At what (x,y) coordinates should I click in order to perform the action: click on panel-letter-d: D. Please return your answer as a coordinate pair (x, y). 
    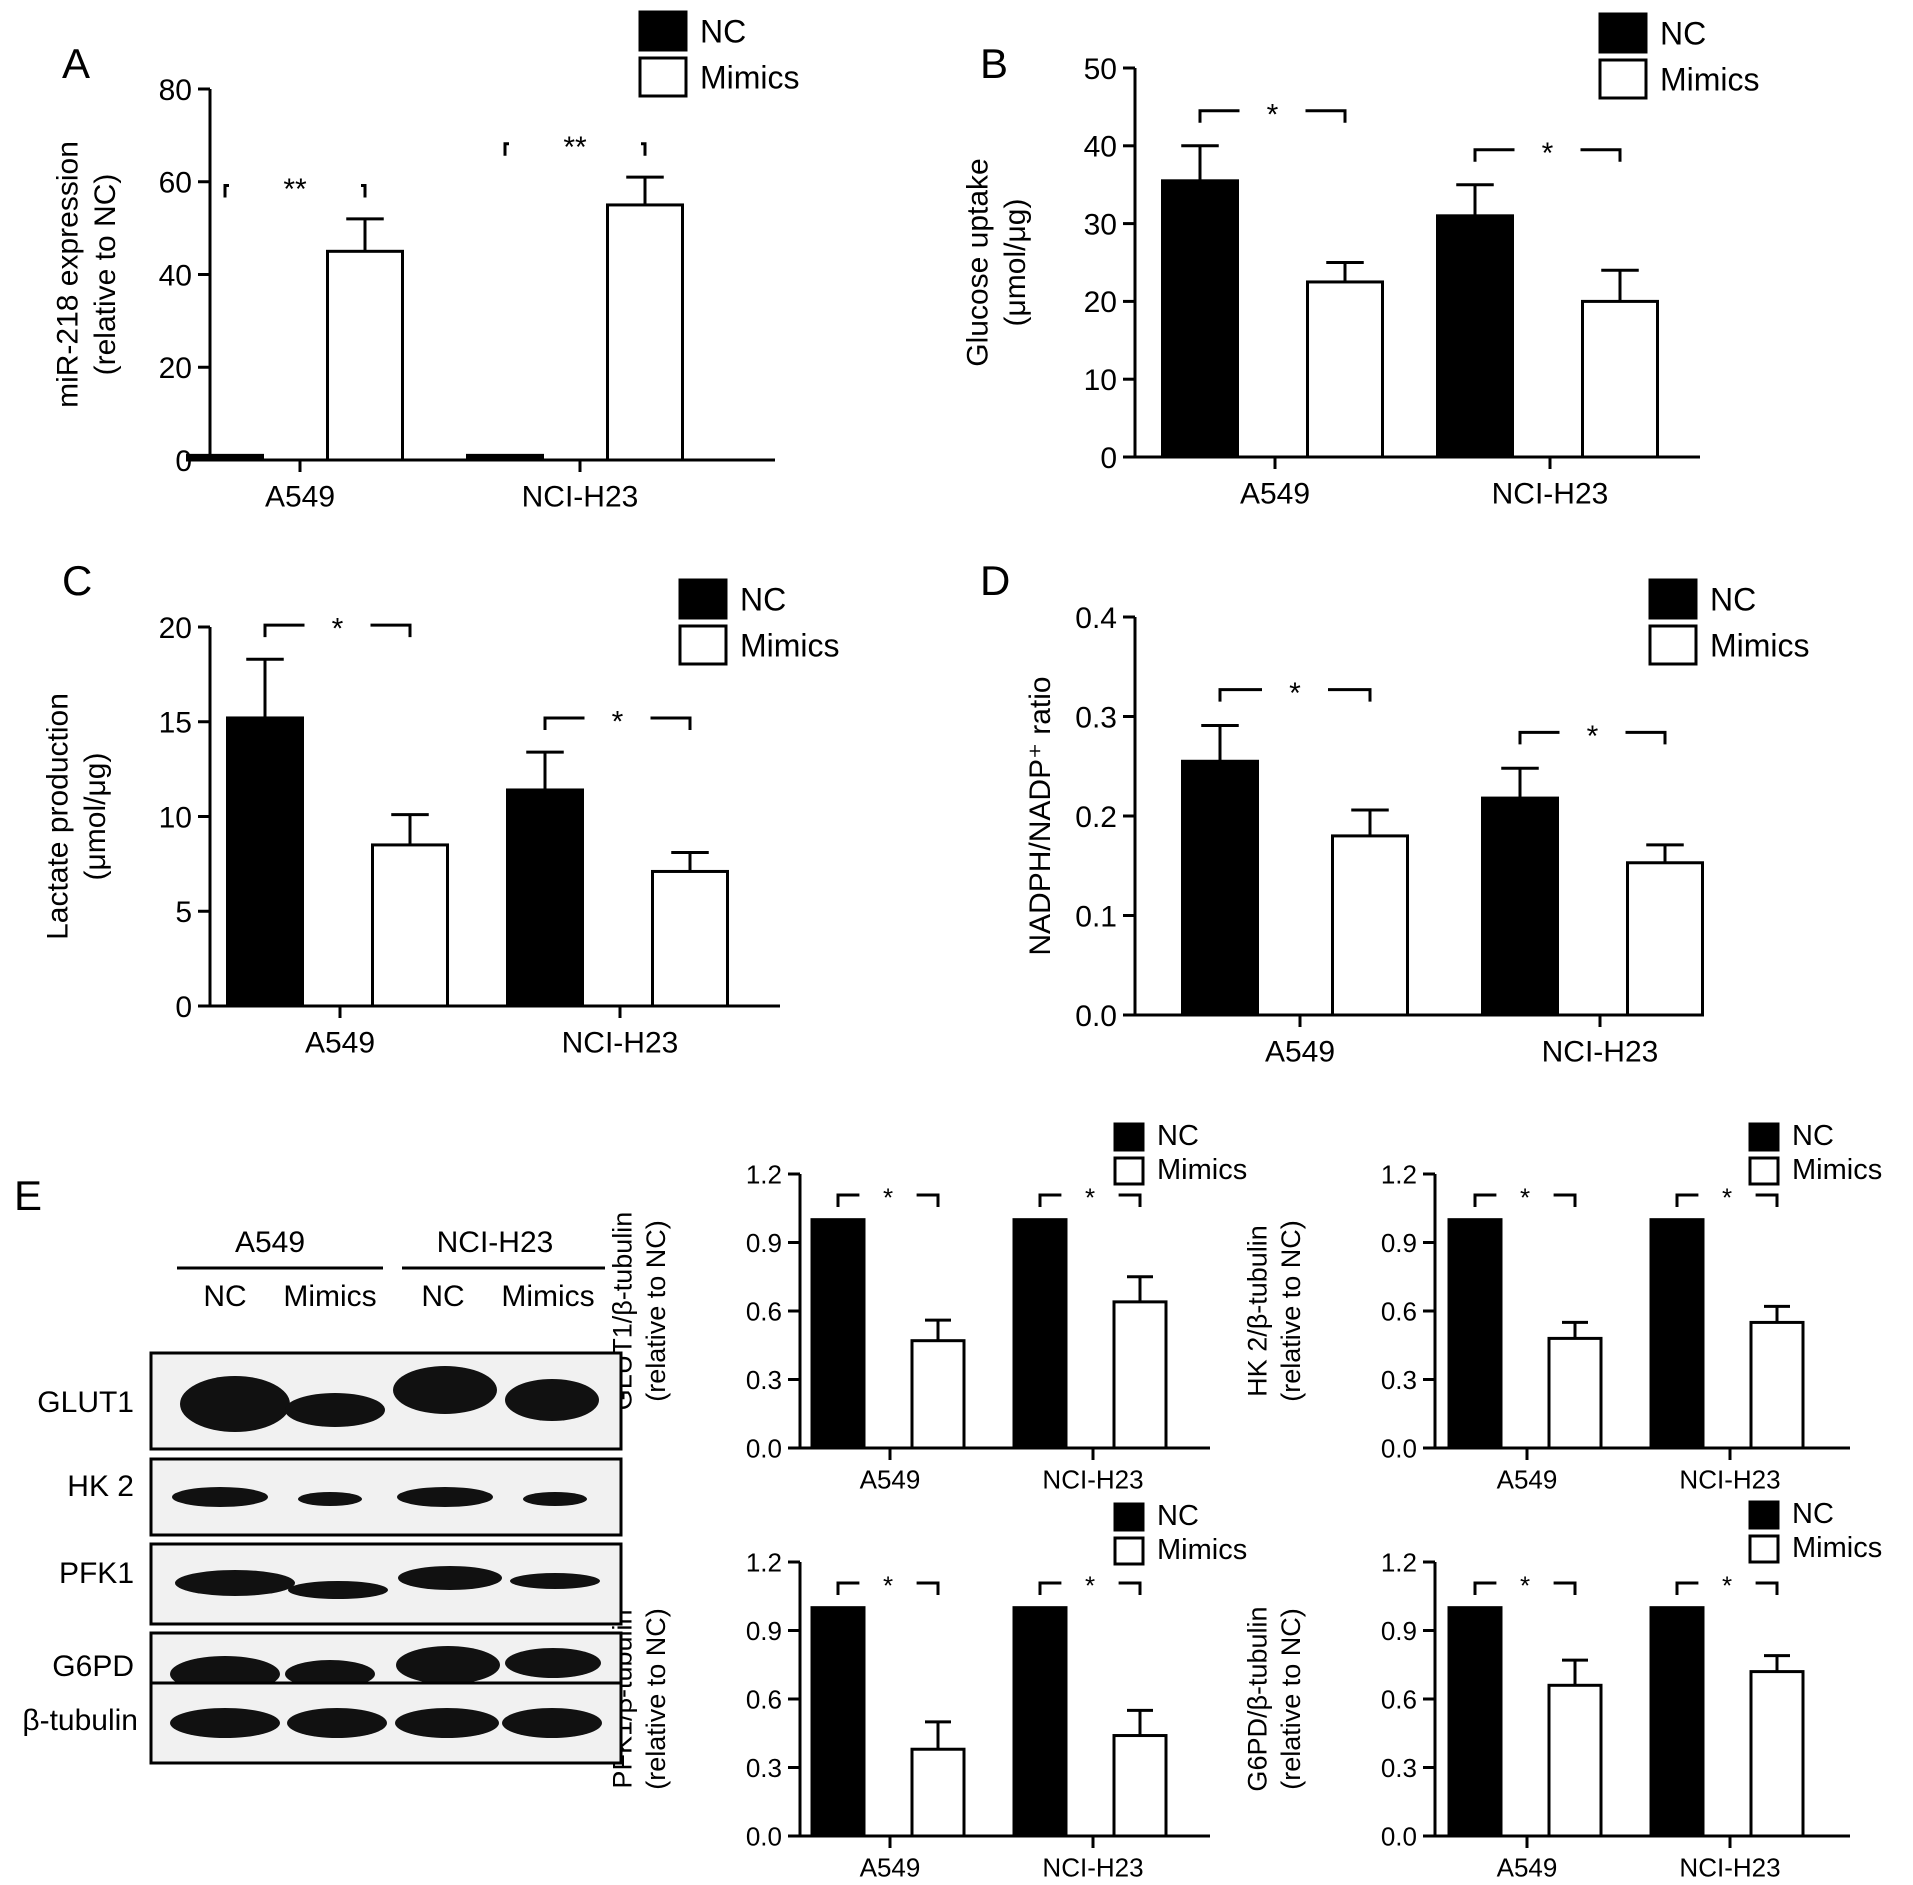
    Looking at the image, I should click on (995, 580).